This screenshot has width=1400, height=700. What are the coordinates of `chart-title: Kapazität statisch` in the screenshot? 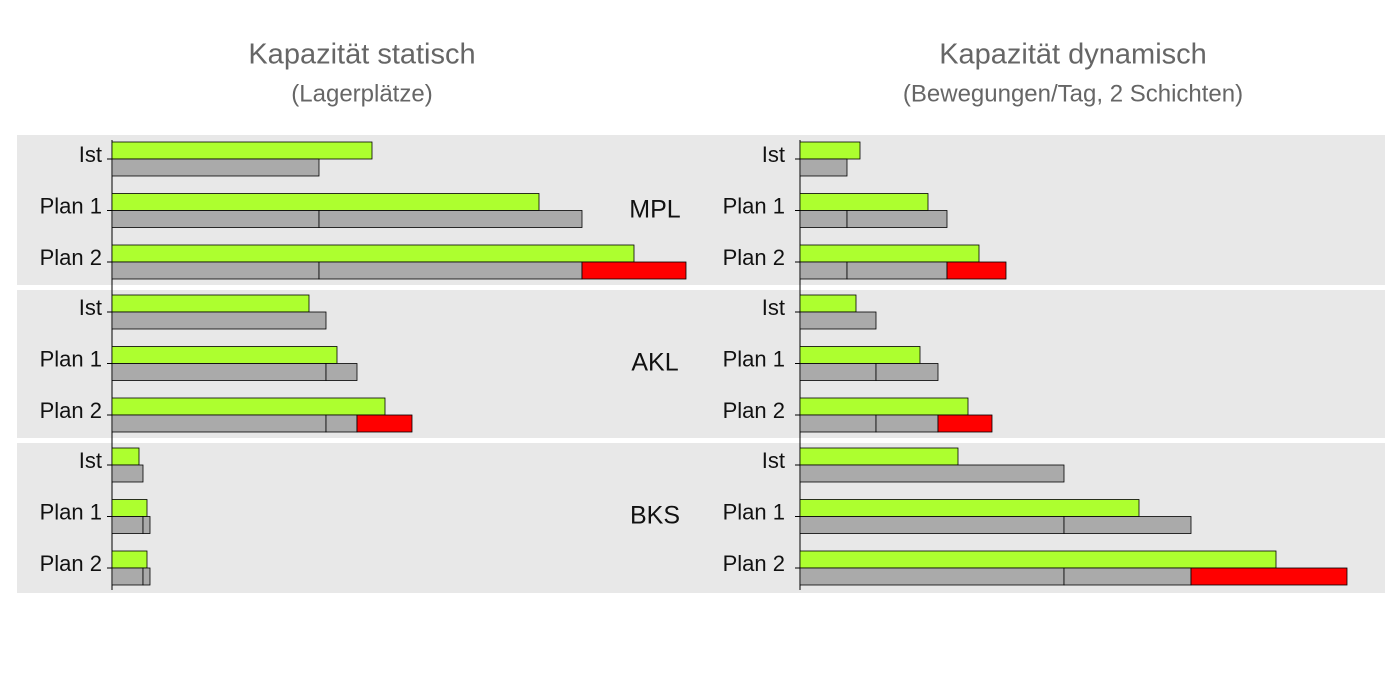 It's located at (361, 55).